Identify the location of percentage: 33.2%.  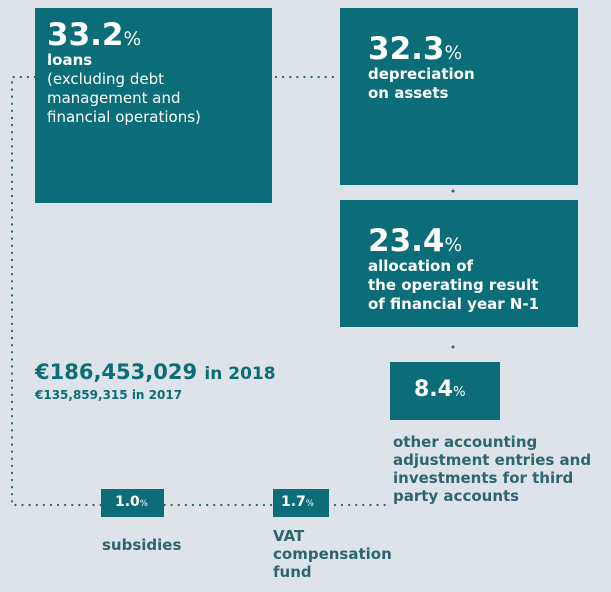
(153, 35).